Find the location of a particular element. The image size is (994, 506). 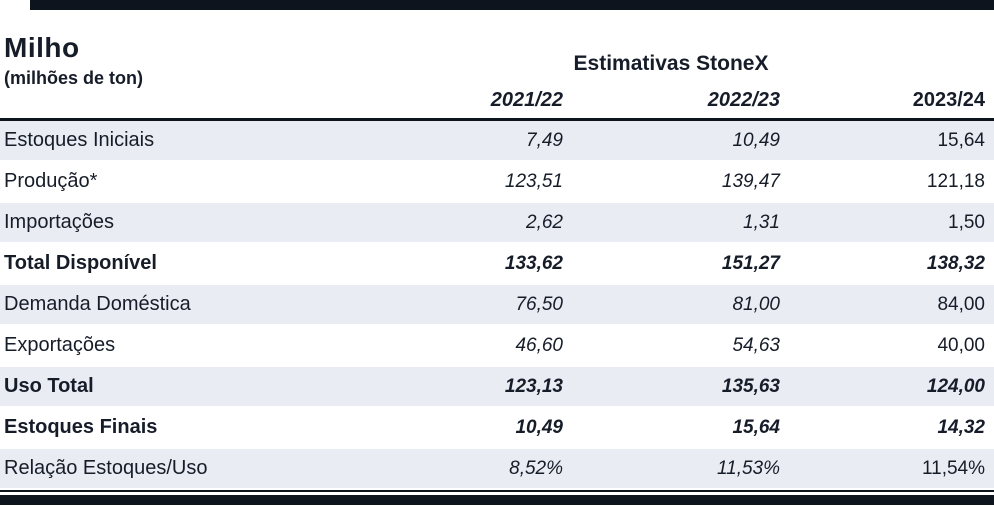

row-value-2021-22: 7,49 is located at coordinates (544, 140).